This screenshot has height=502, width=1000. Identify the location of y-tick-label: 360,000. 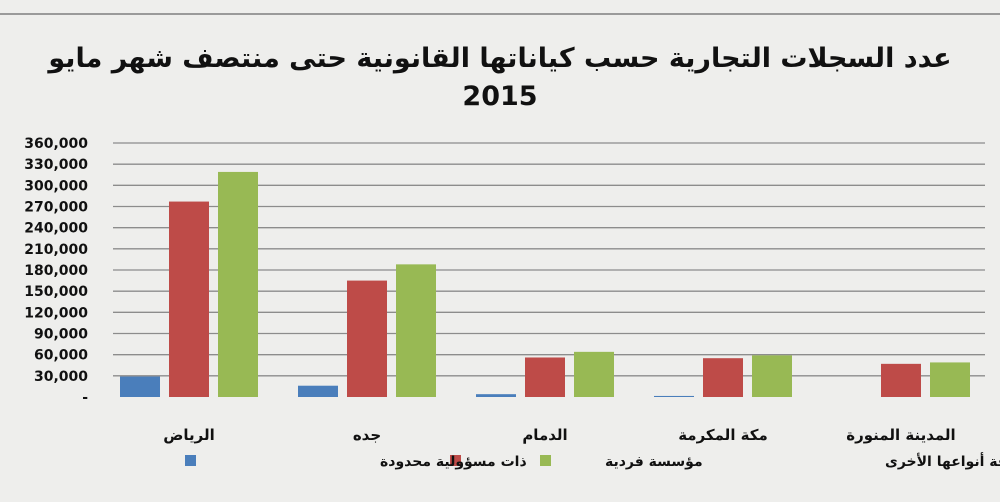
(56, 144).